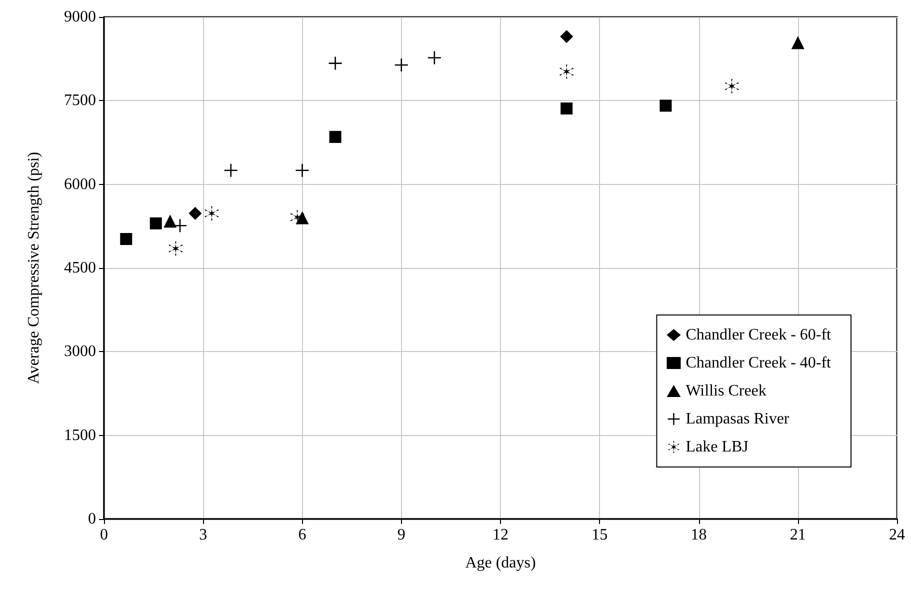 Image resolution: width=911 pixels, height=607 pixels. What do you see at coordinates (203, 535) in the screenshot?
I see `x-tick-label: 3` at bounding box center [203, 535].